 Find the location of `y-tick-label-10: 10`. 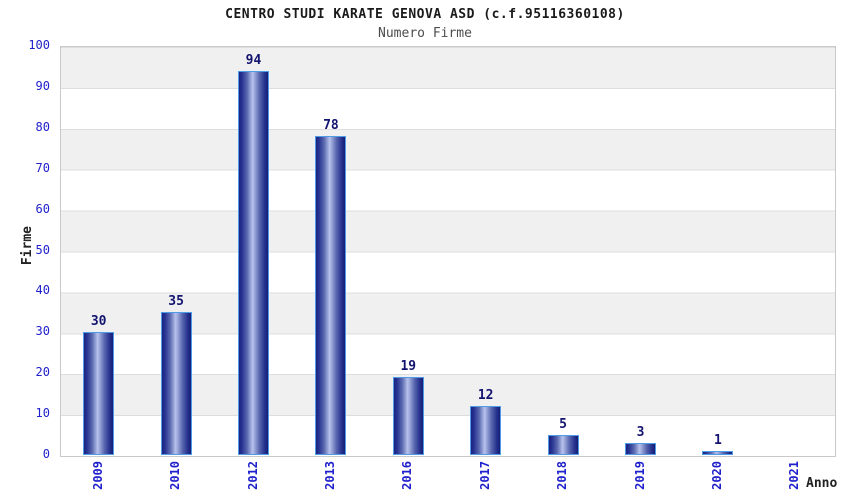

y-tick-label-10: 10 is located at coordinates (42, 413).